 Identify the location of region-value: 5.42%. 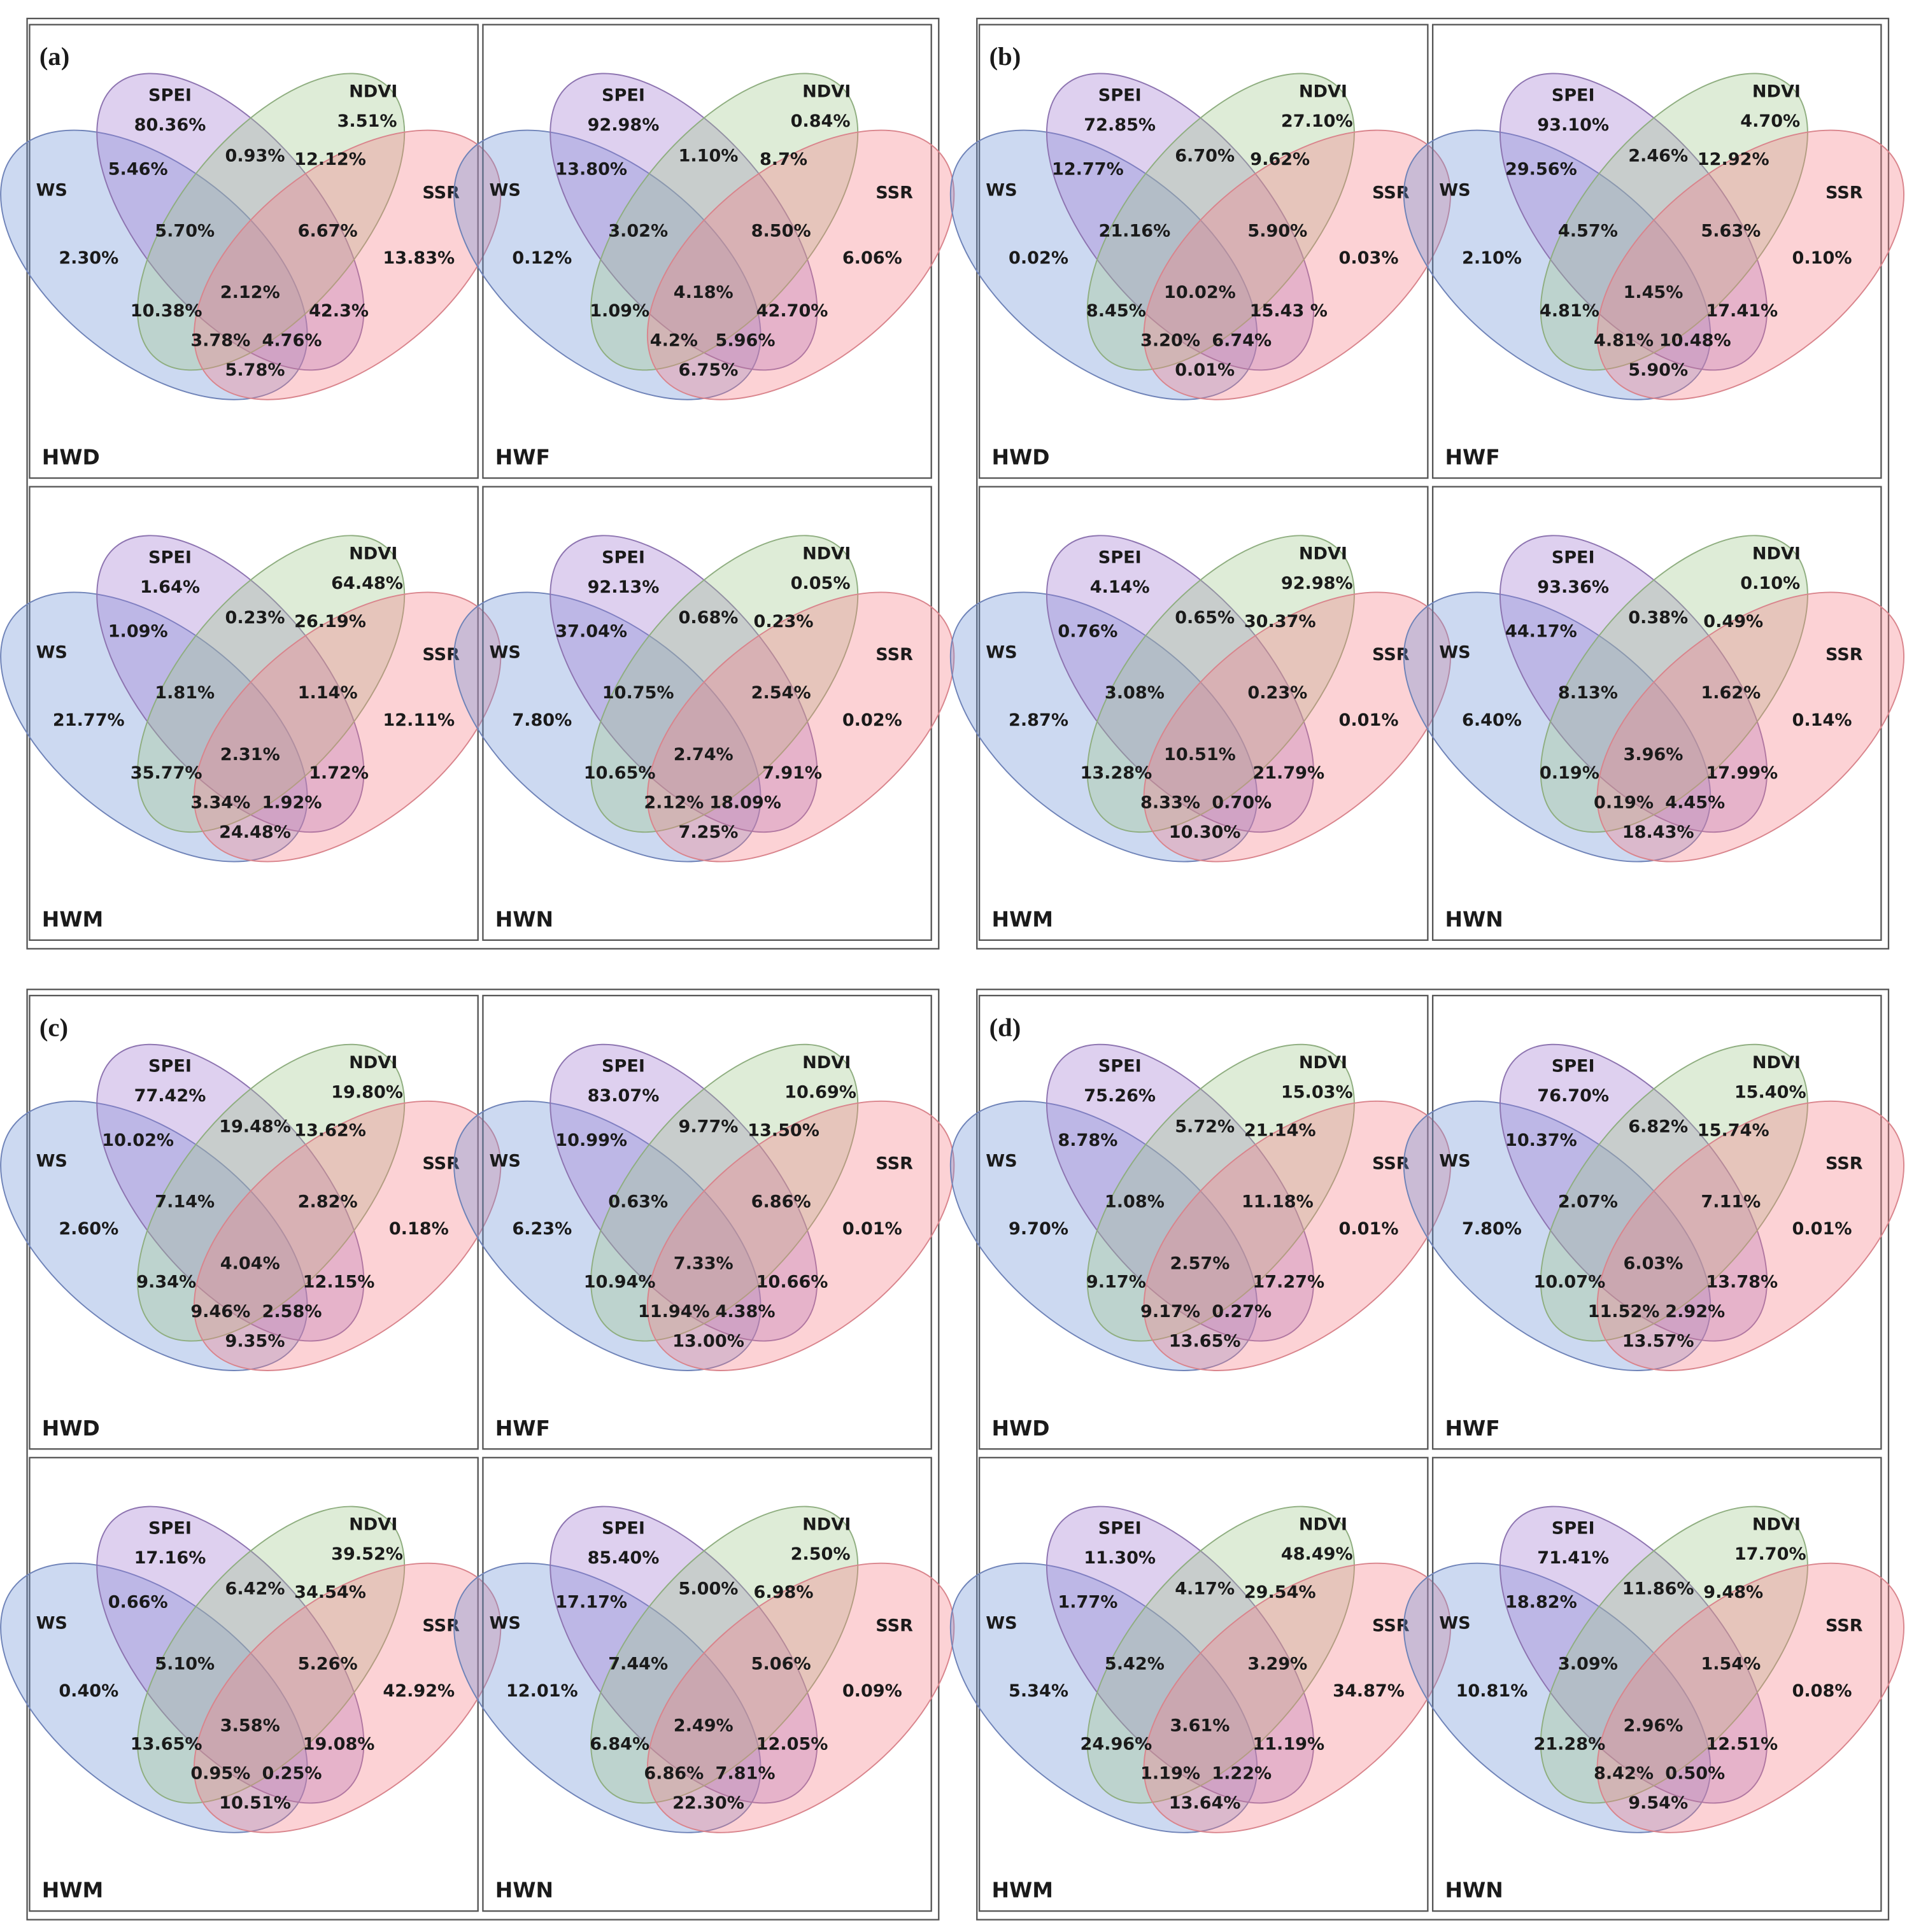
(1135, 1664).